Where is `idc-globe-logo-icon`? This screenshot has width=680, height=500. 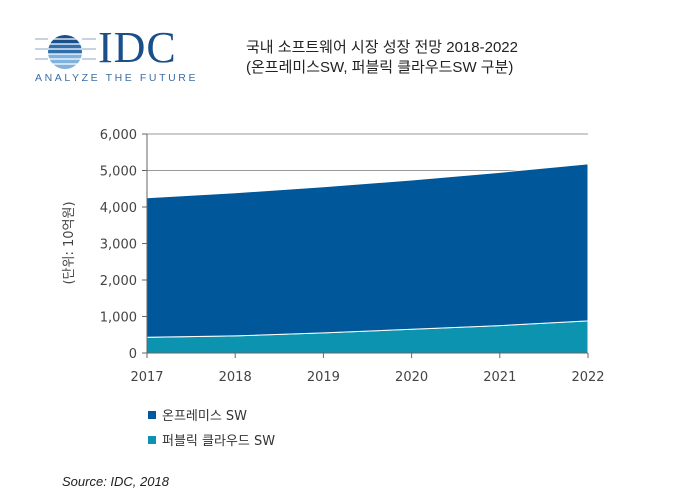 idc-globe-logo-icon is located at coordinates (65, 52).